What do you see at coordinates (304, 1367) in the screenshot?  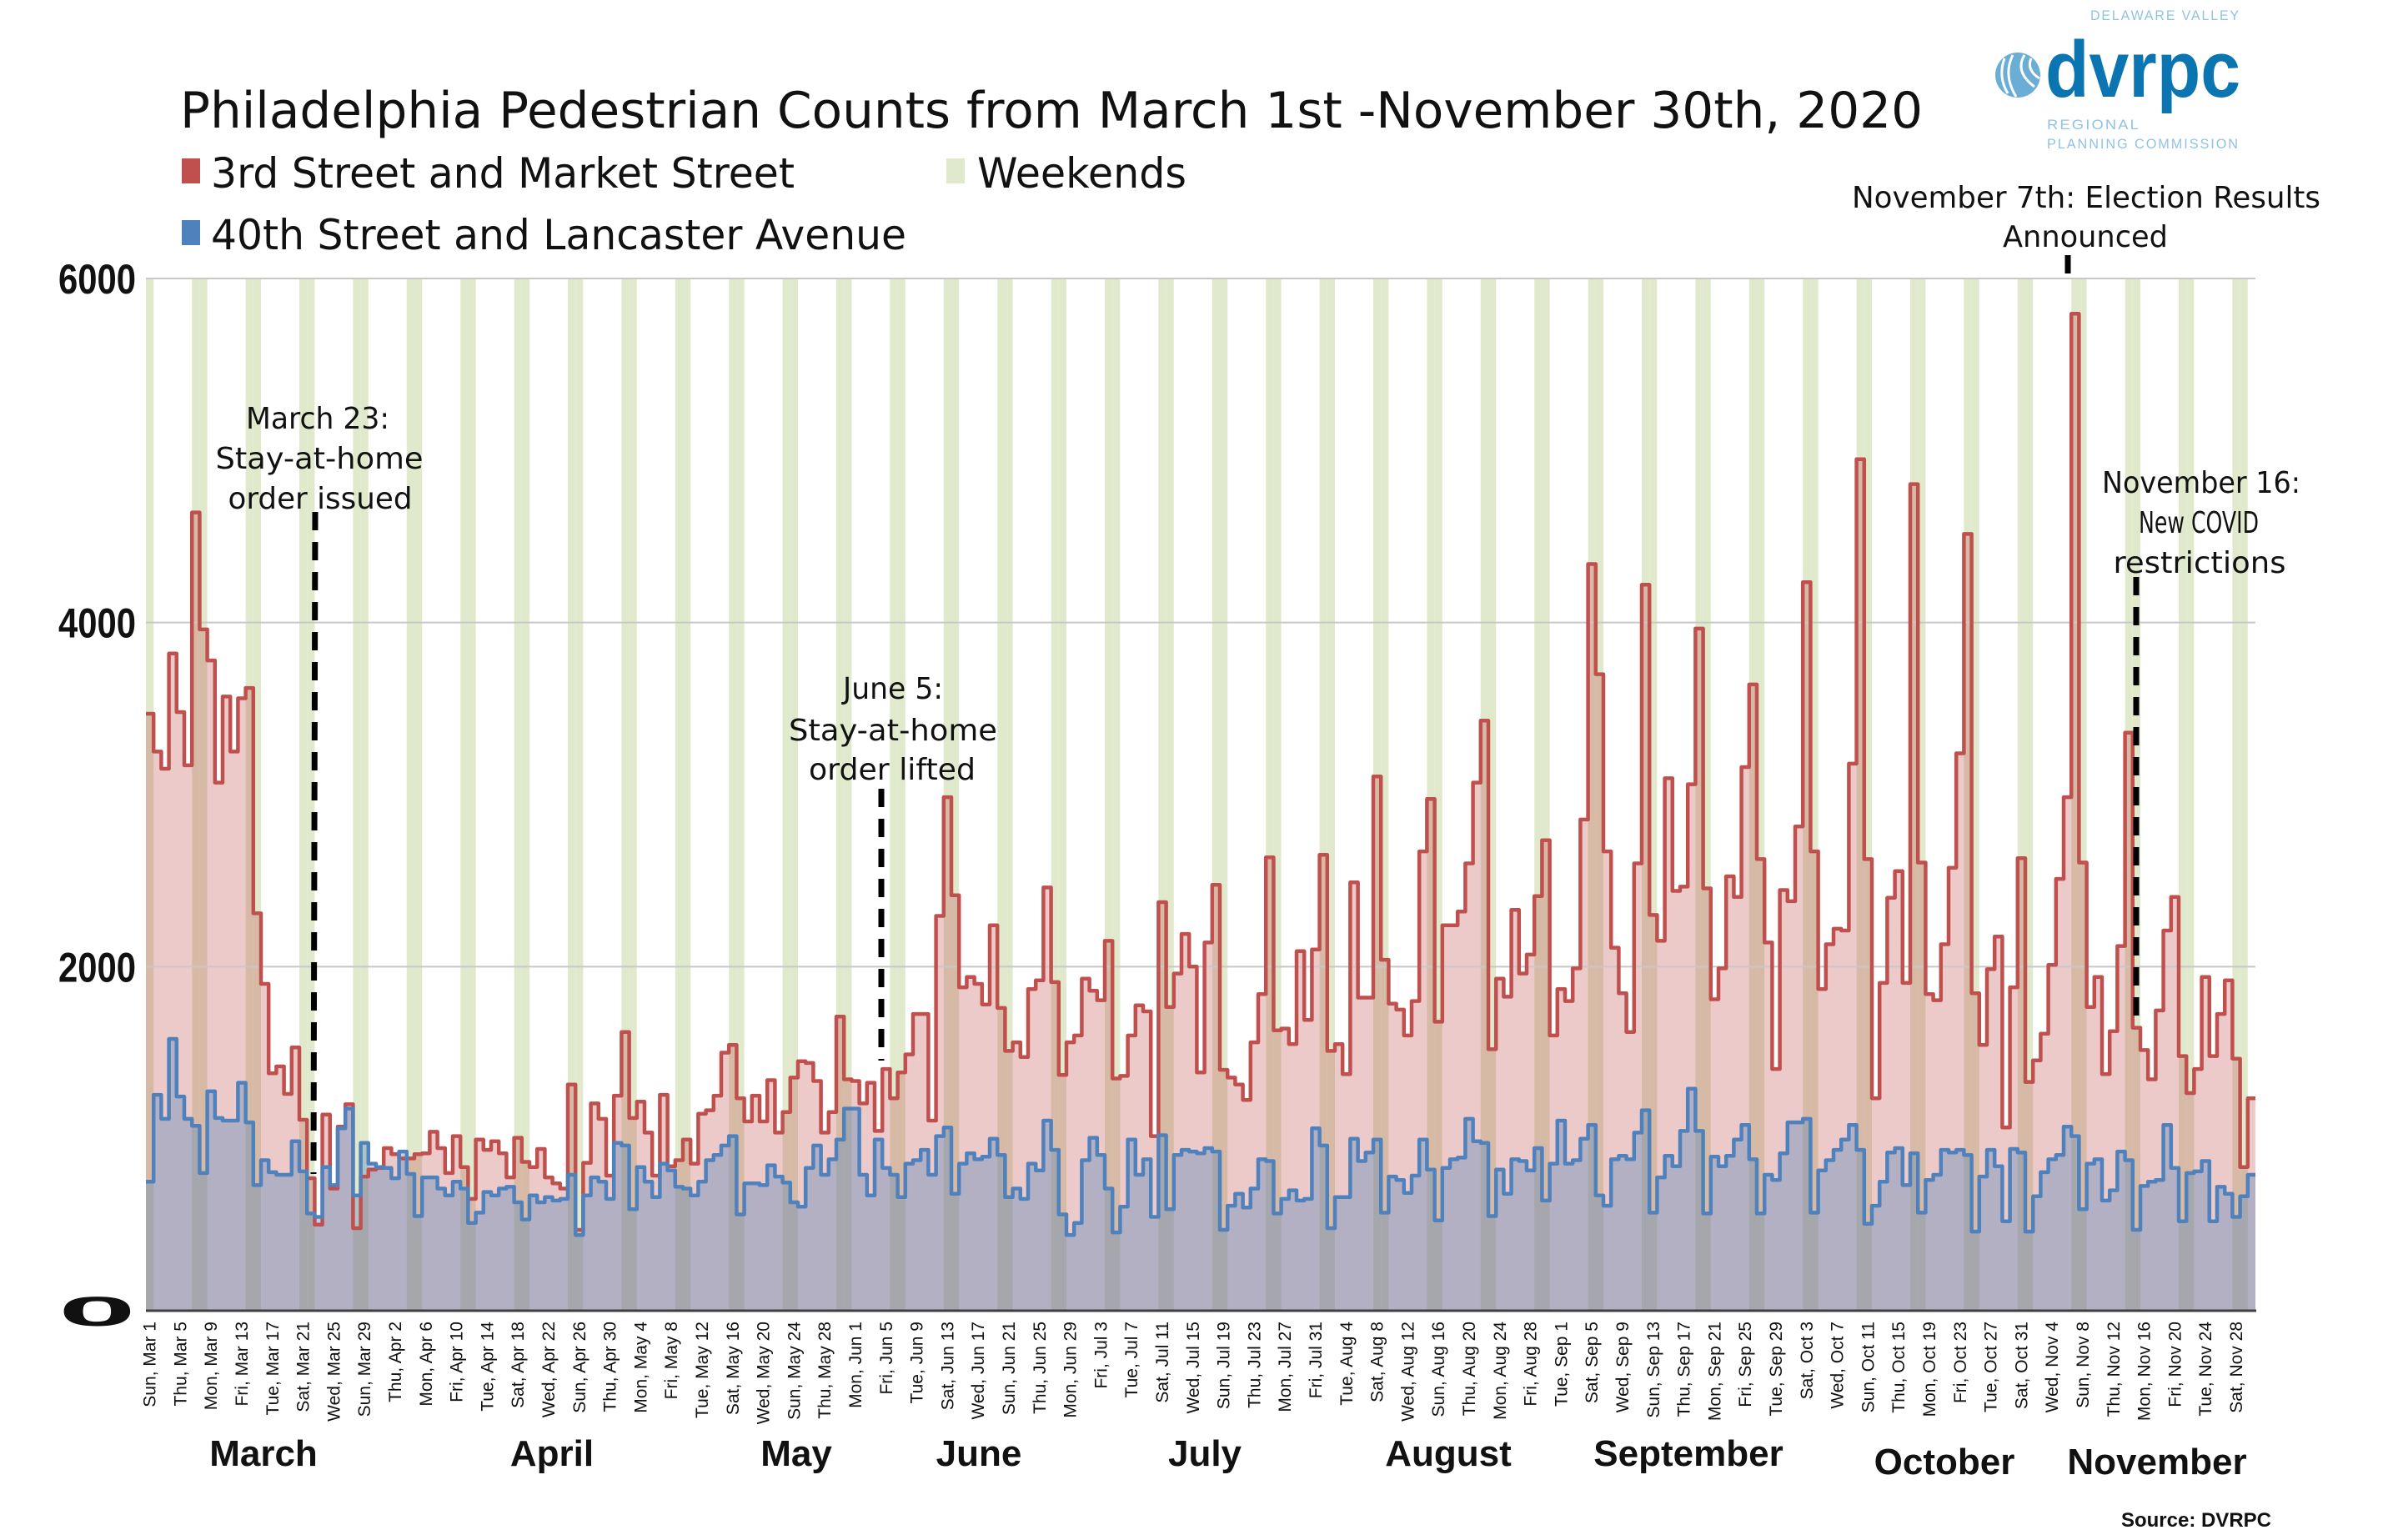 I see `x-tick-label: Sat, Mar 21` at bounding box center [304, 1367].